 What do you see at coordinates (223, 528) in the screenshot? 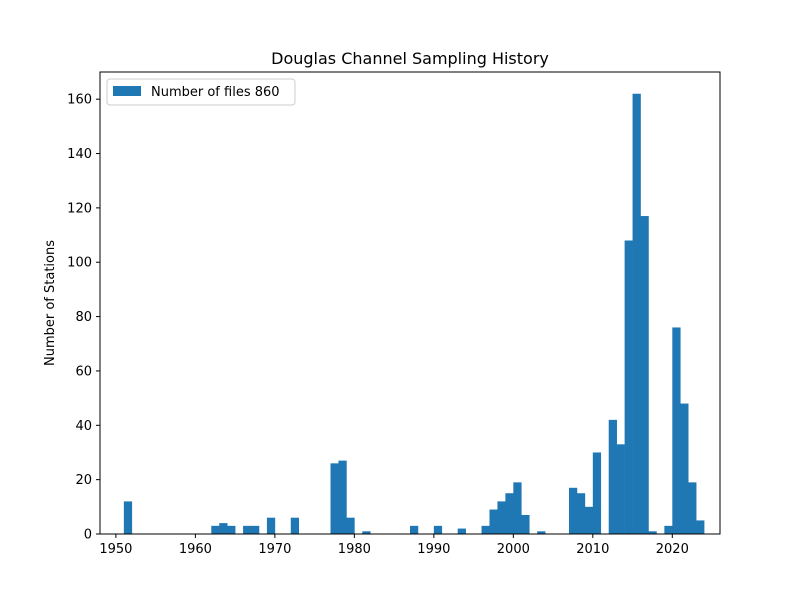
I see `bar-1963` at bounding box center [223, 528].